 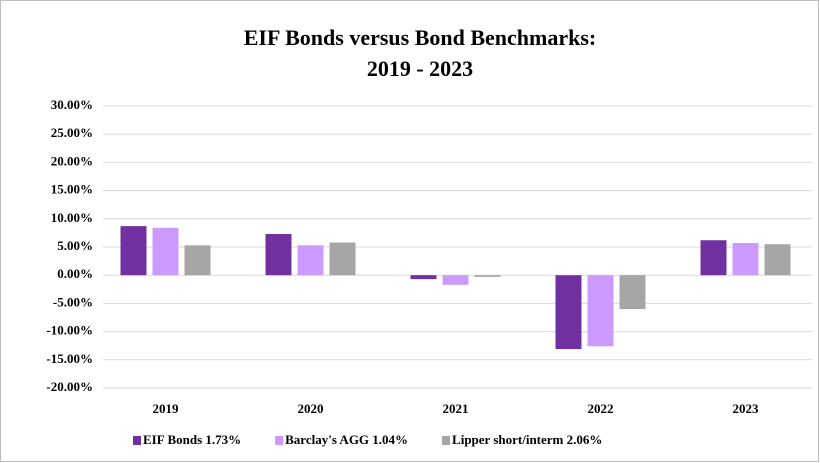 I want to click on y-tick-label: 5.00%, so click(x=75, y=245).